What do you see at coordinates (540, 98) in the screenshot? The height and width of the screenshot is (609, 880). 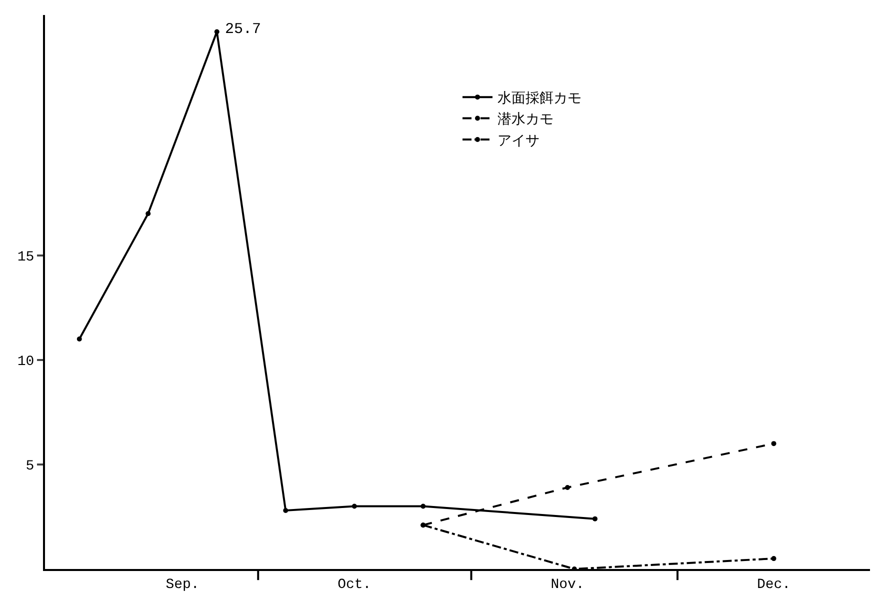 I see `legend-label: 水面採餌カモ` at bounding box center [540, 98].